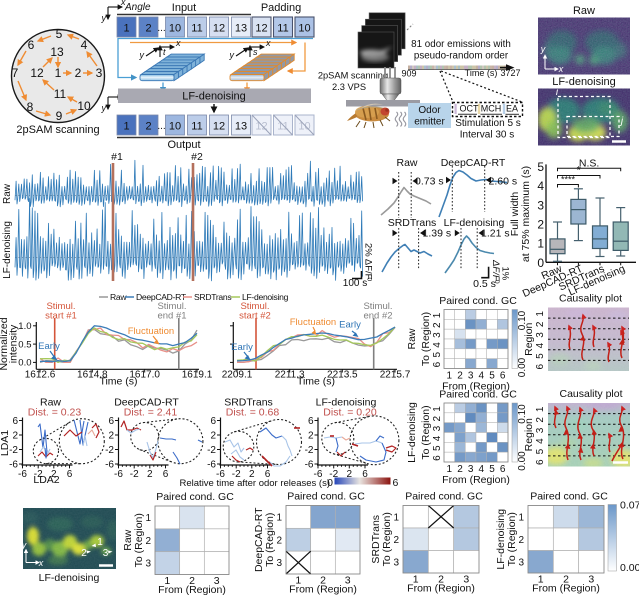 Image resolution: width=639 pixels, height=607 pixels. Describe the element at coordinates (478, 395) in the screenshot. I see `svg-text: Paired cond. GC` at that location.